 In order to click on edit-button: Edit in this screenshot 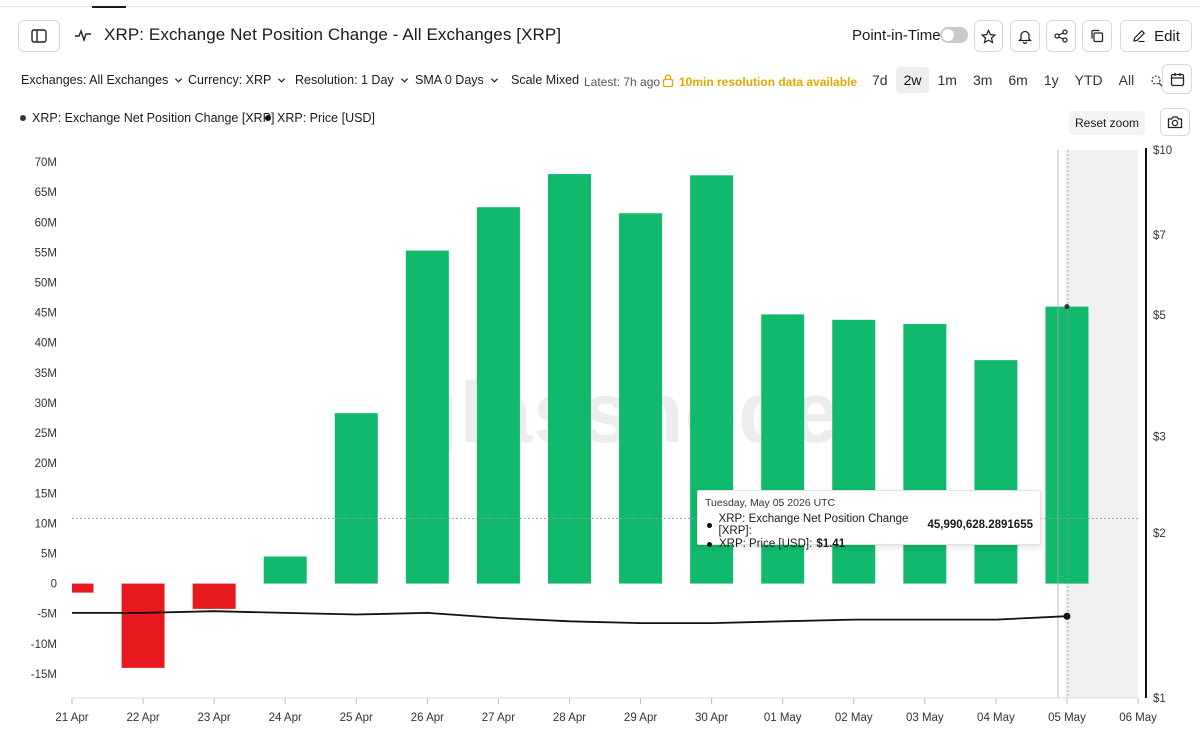, I will do `click(1156, 36)`.